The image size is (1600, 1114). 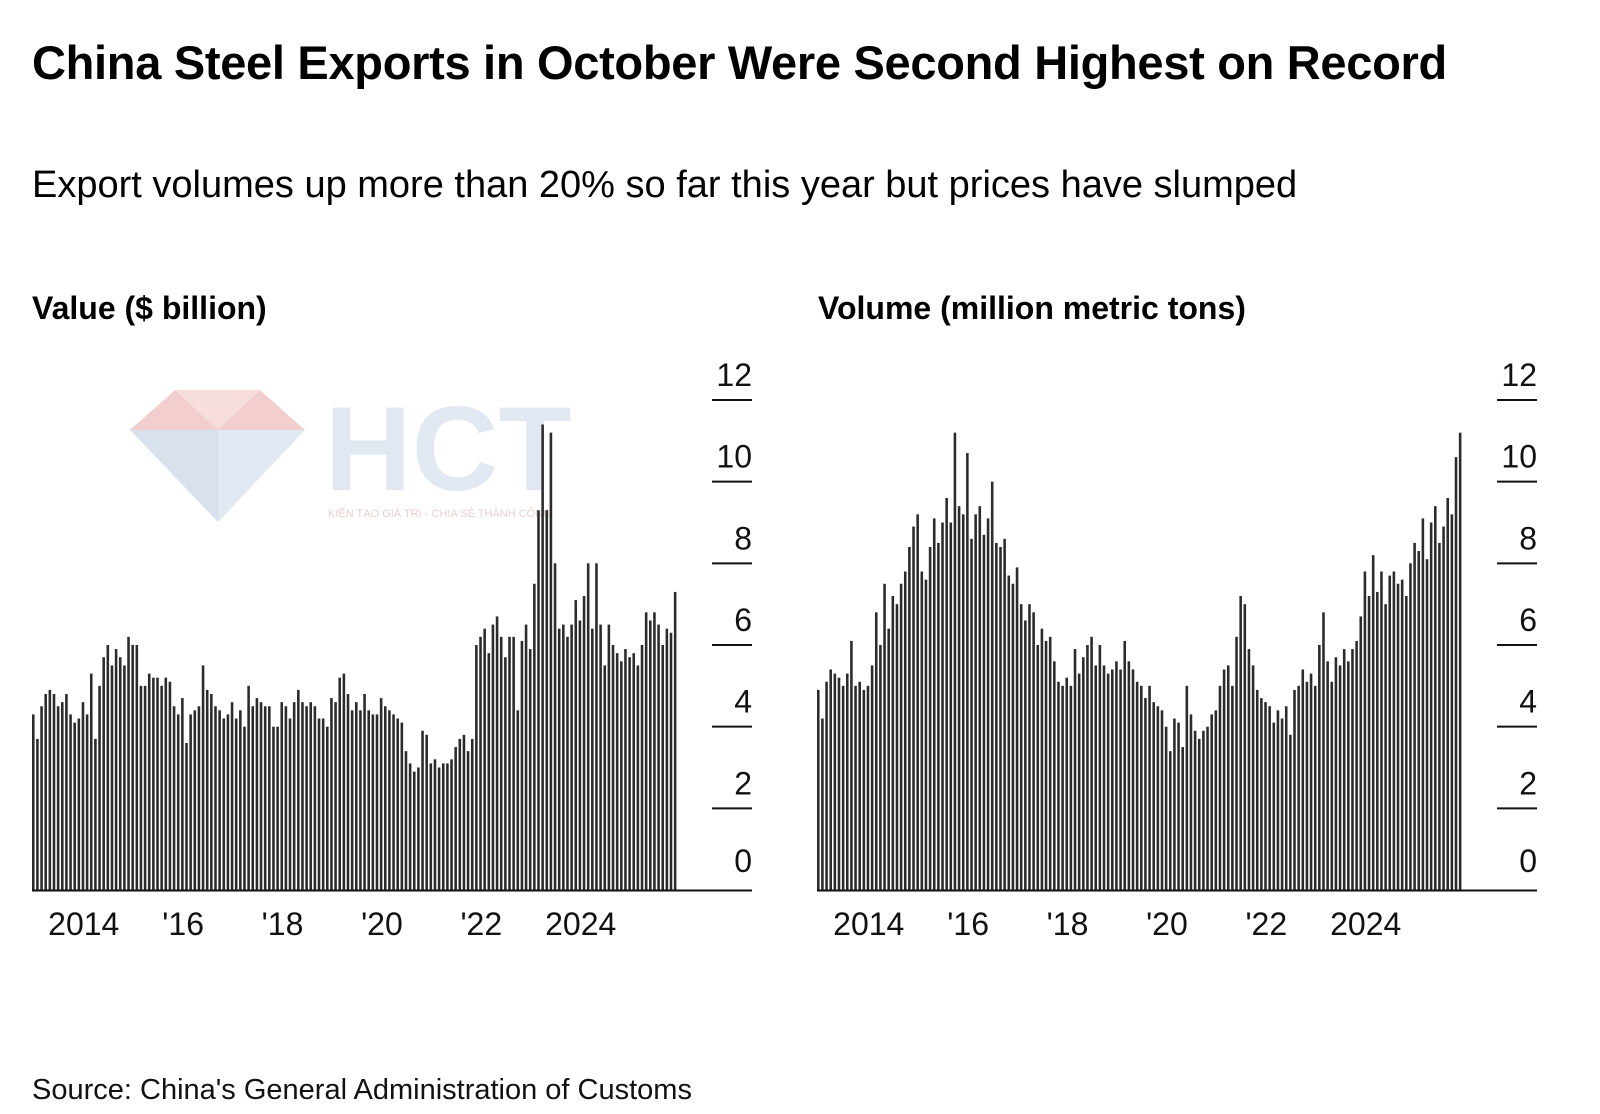 What do you see at coordinates (182, 794) in the screenshot?
I see `bar-2013-m37` at bounding box center [182, 794].